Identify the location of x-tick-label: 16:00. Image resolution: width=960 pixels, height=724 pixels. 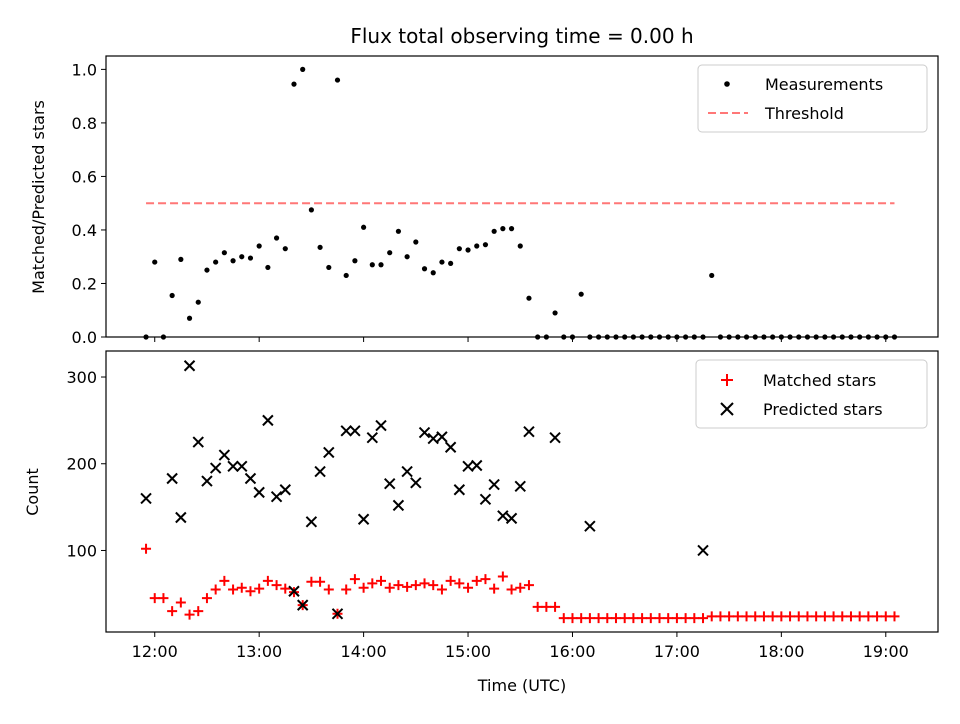
(572, 651).